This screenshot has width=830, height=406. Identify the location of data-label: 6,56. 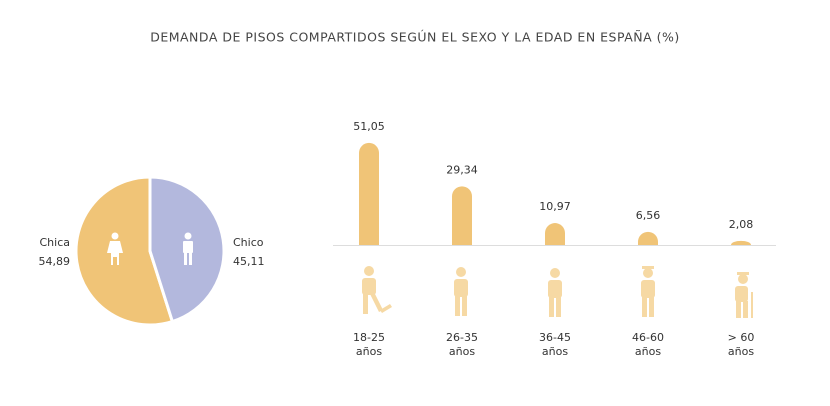
(648, 215).